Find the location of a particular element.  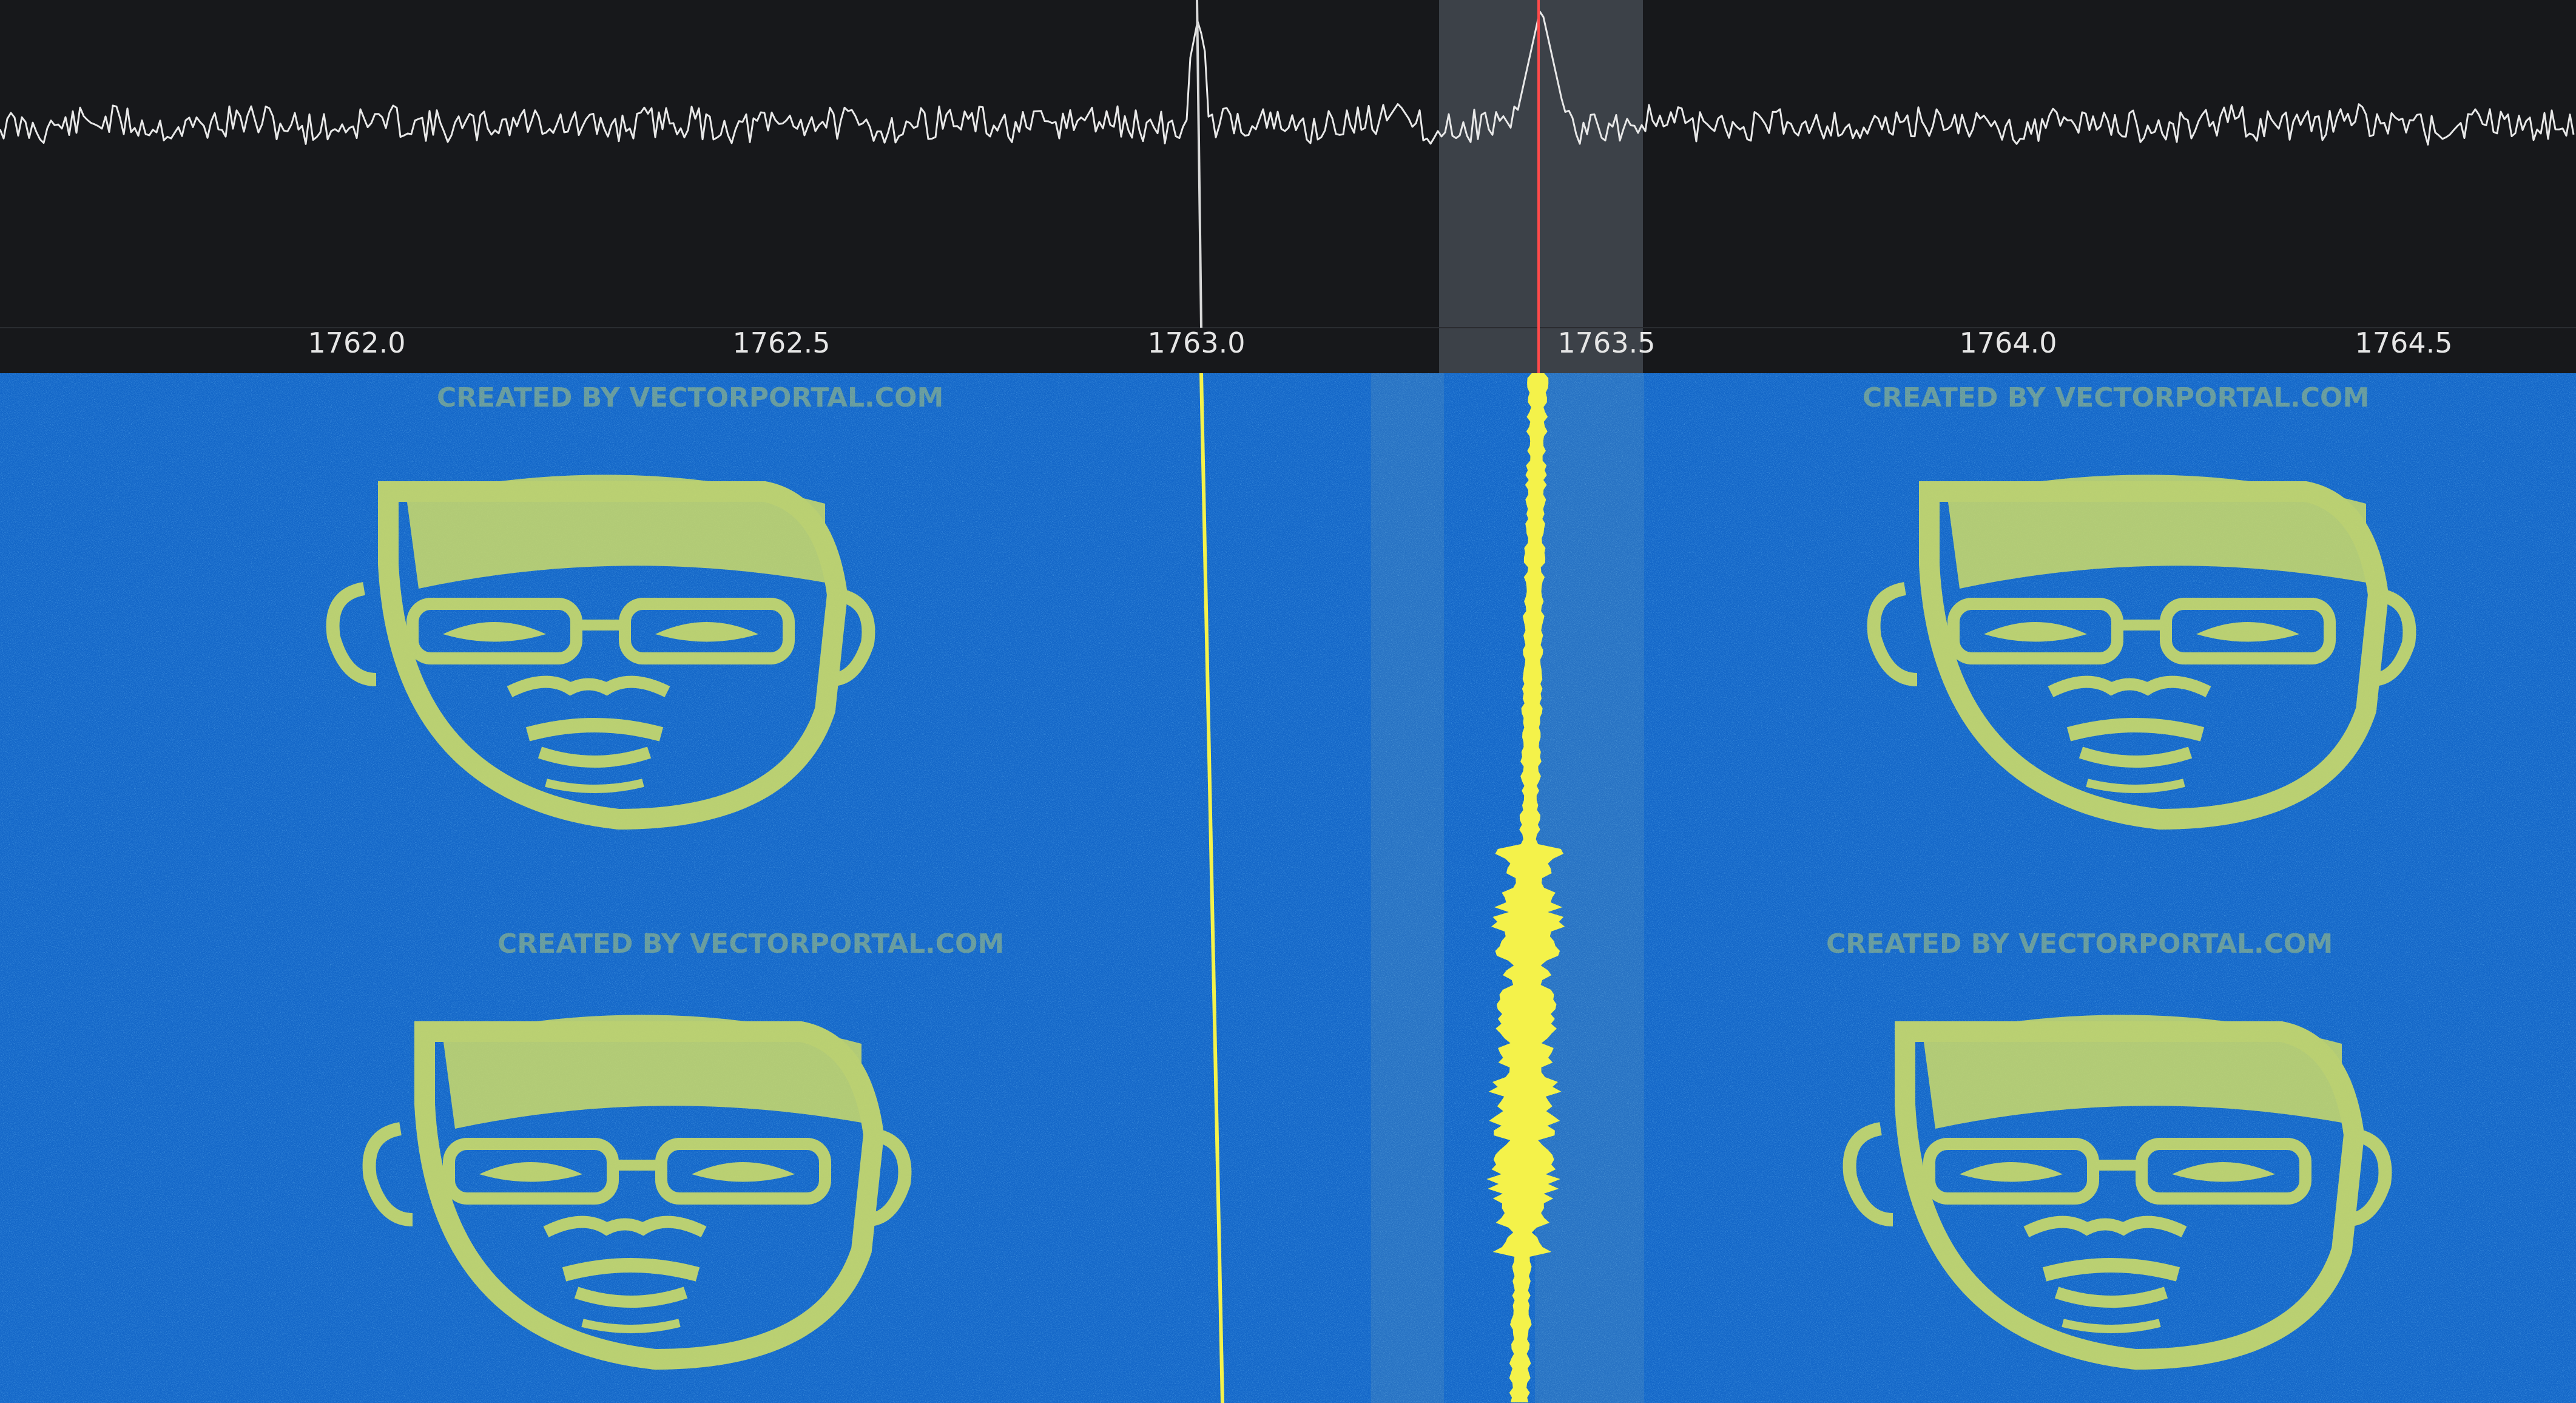

spectrum-trace is located at coordinates (1287, 78).